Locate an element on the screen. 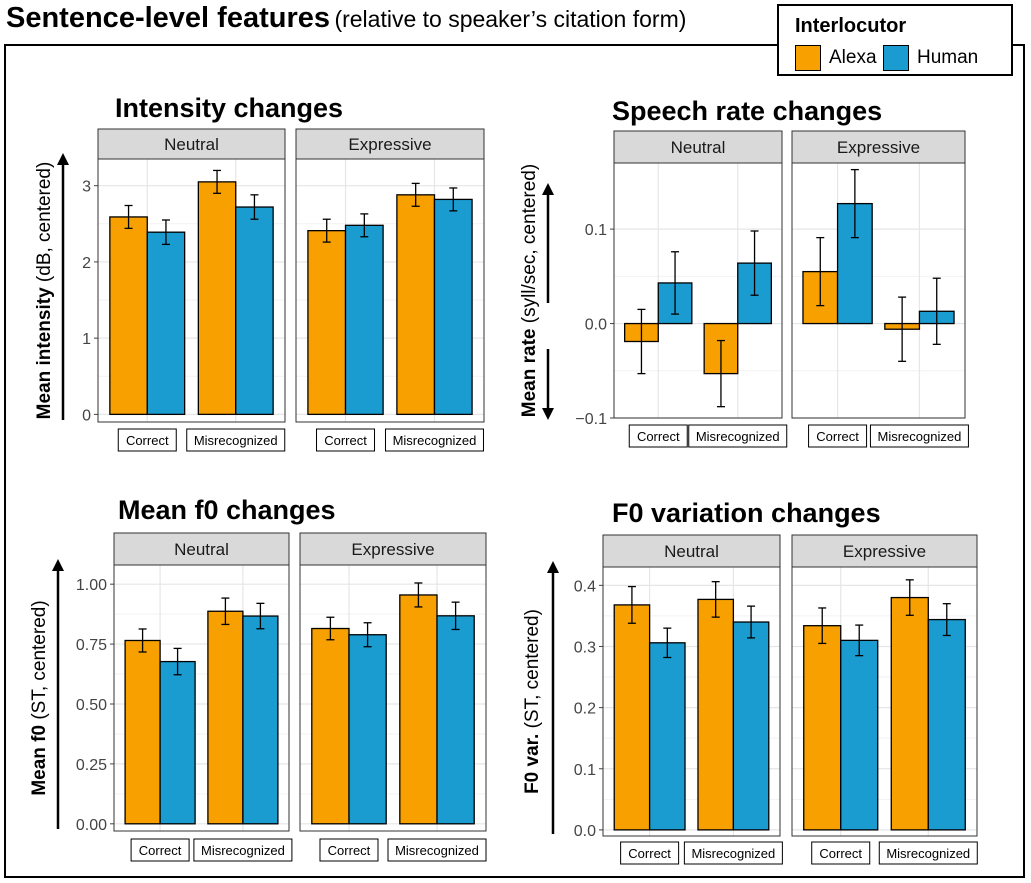  chart-title: Speech rate changes is located at coordinates (747, 111).